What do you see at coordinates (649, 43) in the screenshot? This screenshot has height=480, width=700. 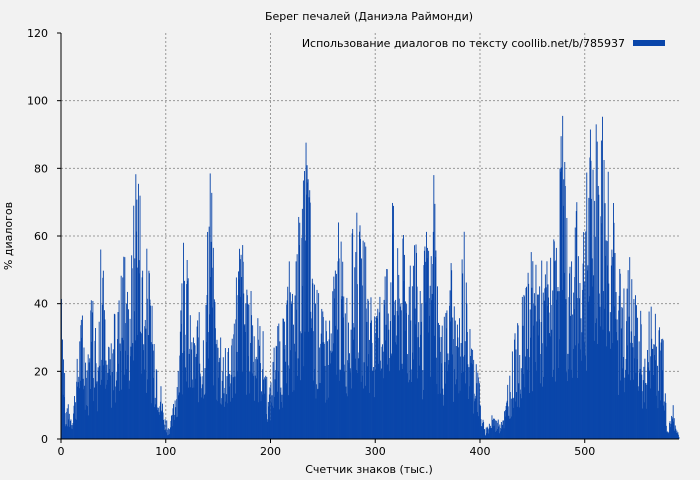 I see `legend-swatch` at bounding box center [649, 43].